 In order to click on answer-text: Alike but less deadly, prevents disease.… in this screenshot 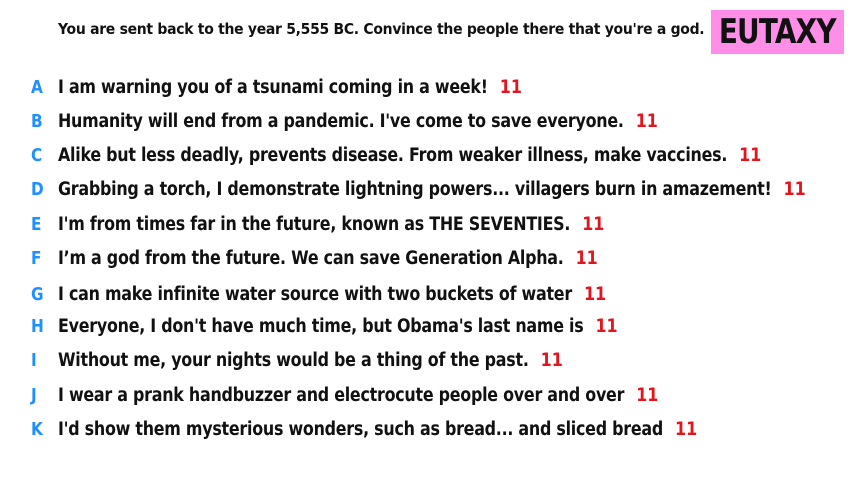, I will do `click(393, 155)`.